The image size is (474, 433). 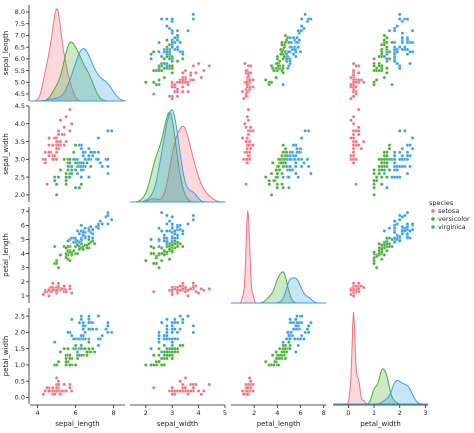 What do you see at coordinates (300, 413) in the screenshot?
I see `x-tick-label: 6` at bounding box center [300, 413].